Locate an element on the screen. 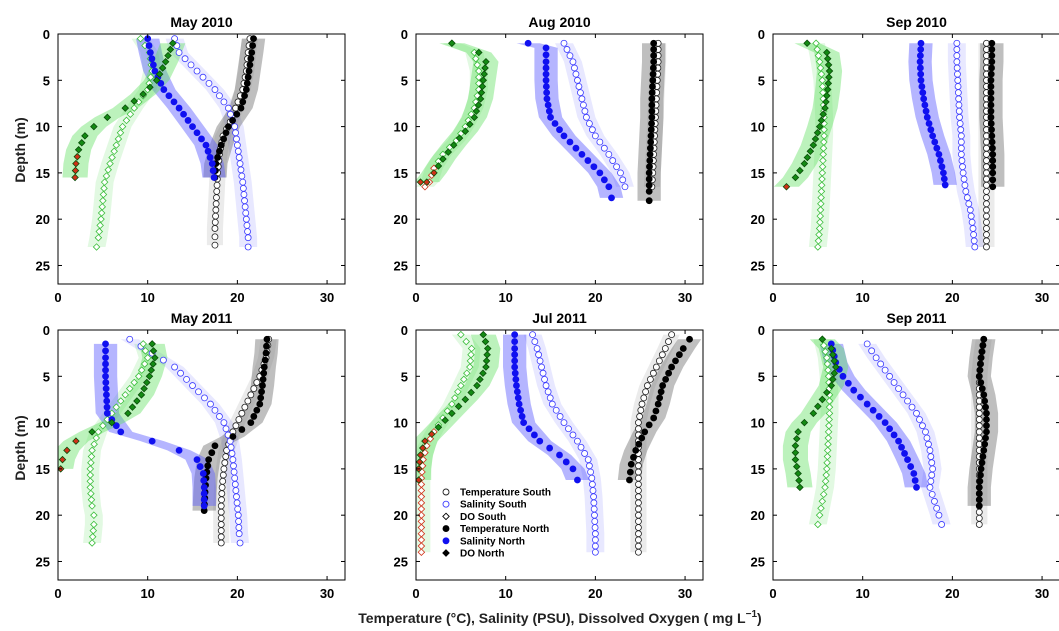 This screenshot has height=631, width=1059. x-tick-label: 0 is located at coordinates (772, 297).